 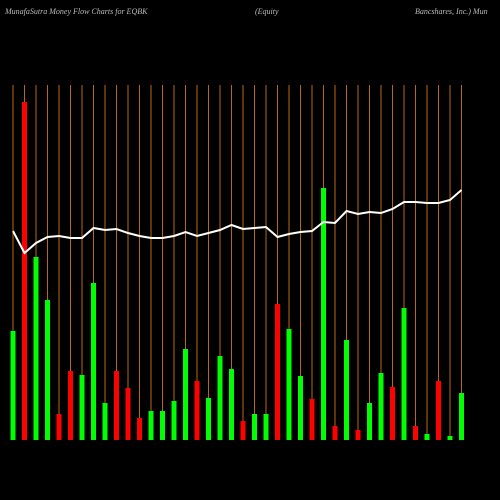 I want to click on chart-title: MunafaSutra Money Flow Charts for EQBK, so click(x=76, y=11).